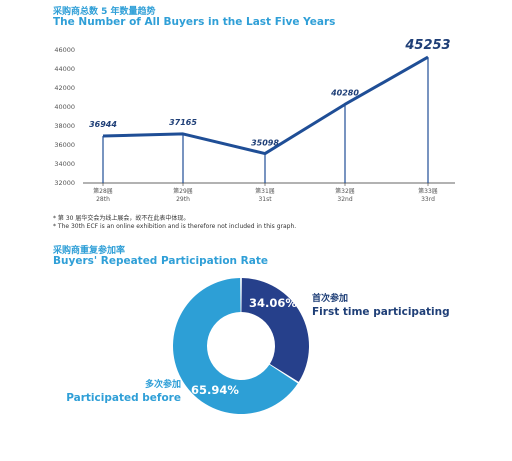 This screenshot has height=461, width=512. I want to click on data-label: 36944, so click(103, 124).